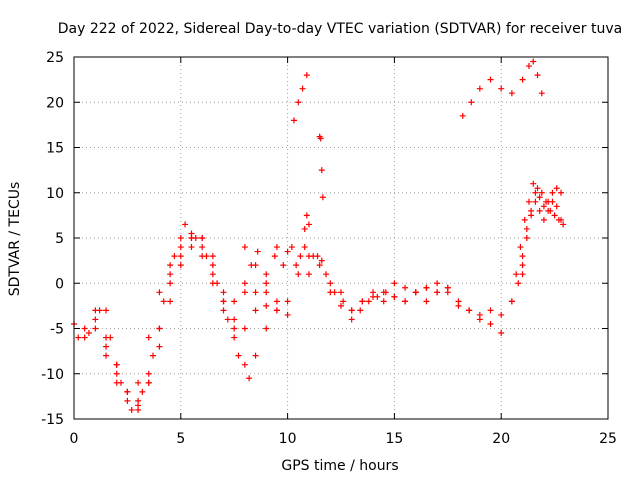  I want to click on x-tick-label: 0, so click(74, 439).